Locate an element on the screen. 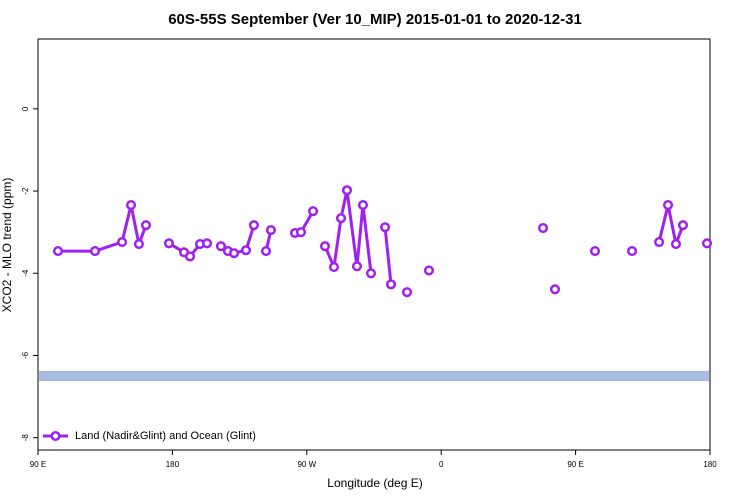  x-axis-label: Longitude (deg E) is located at coordinates (374, 483).